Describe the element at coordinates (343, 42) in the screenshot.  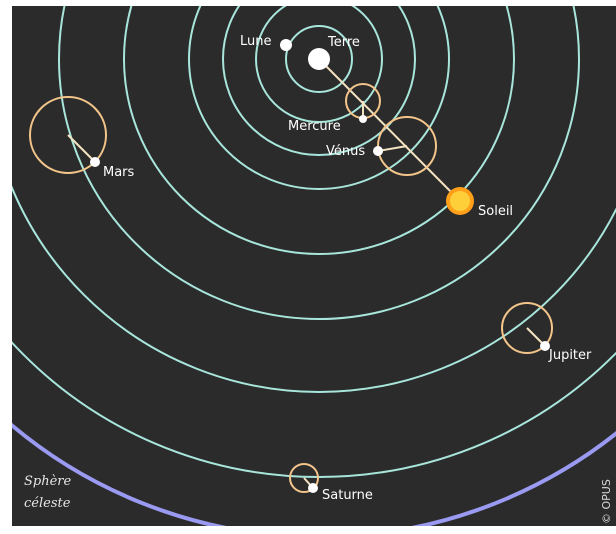
I see `earth-label: Terre` at that location.